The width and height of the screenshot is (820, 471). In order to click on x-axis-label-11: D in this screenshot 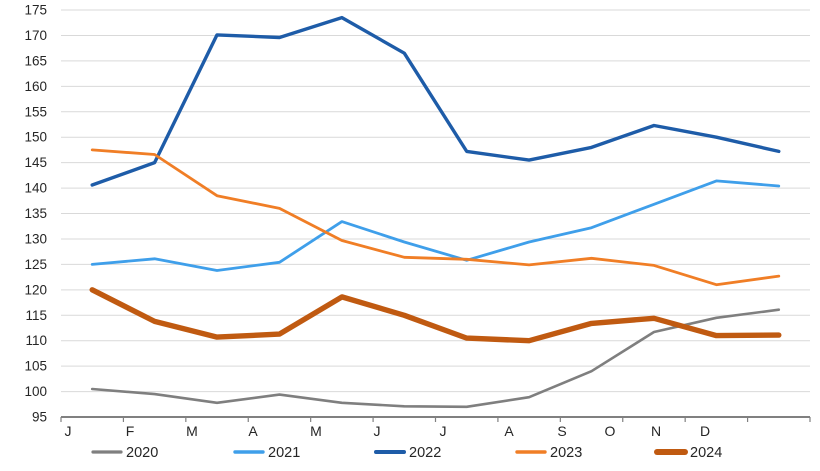, I will do `click(705, 431)`.